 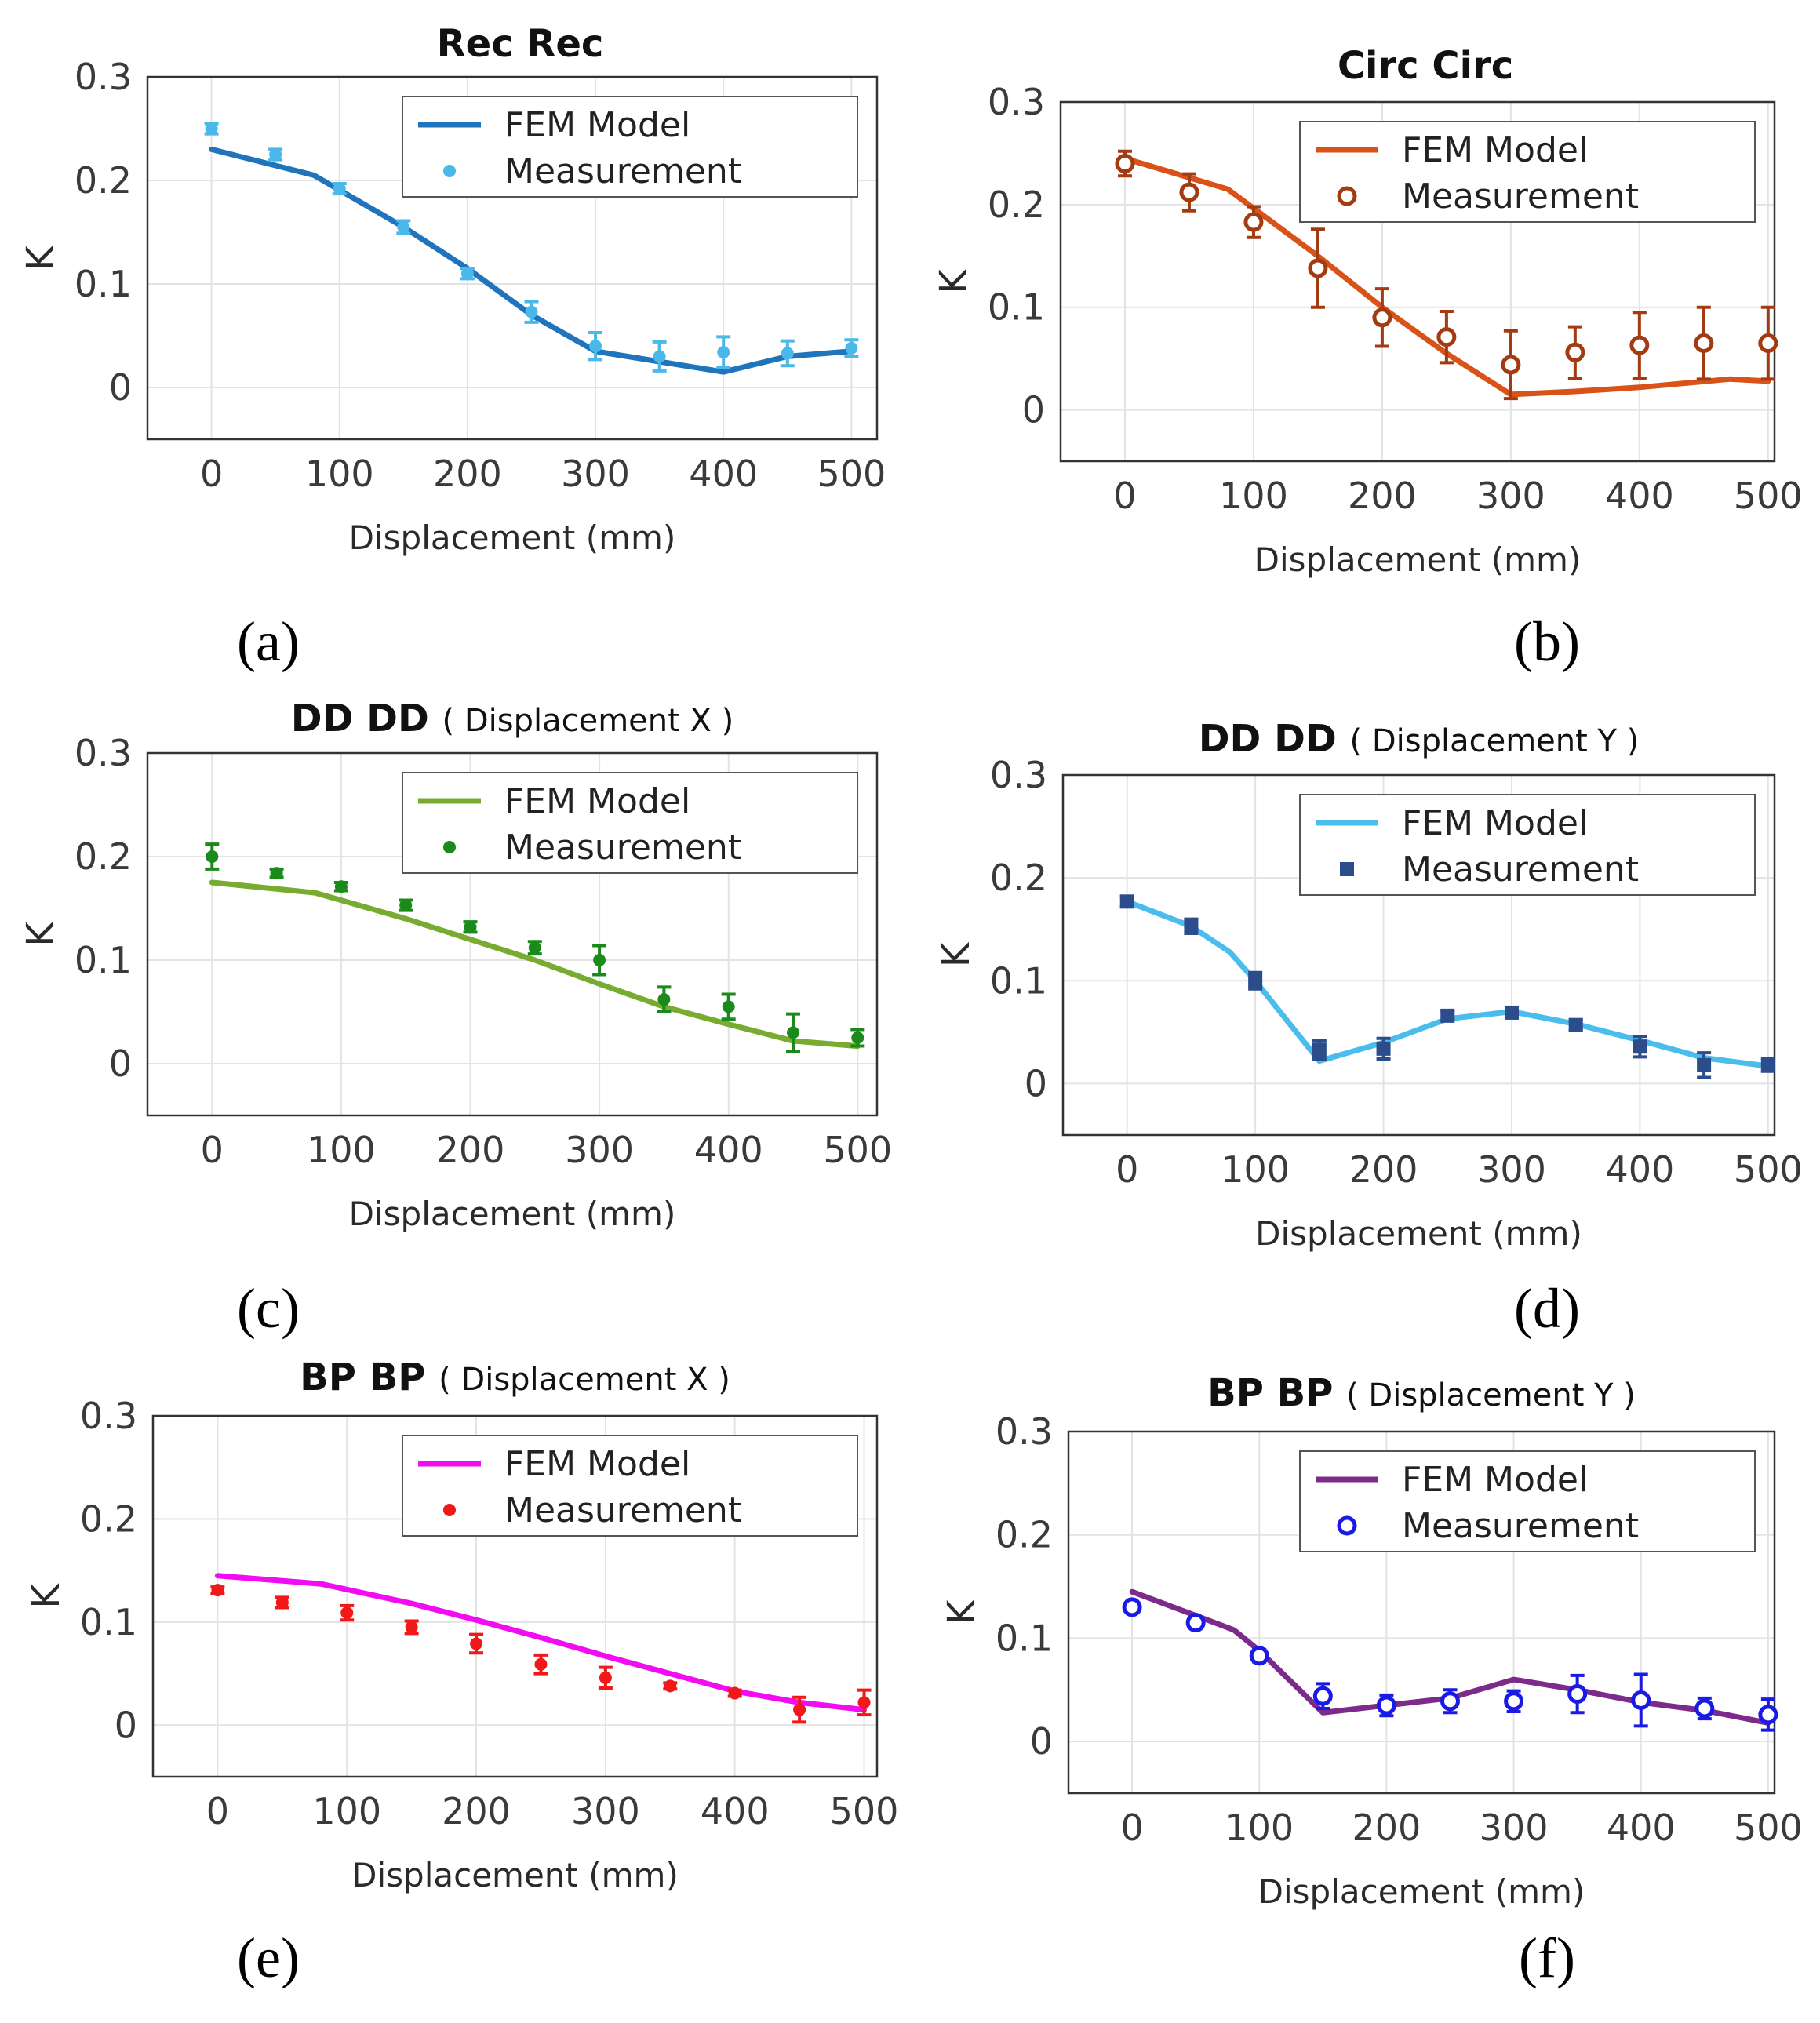 What do you see at coordinates (1547, 641) in the screenshot?
I see `panel-label: (b)` at bounding box center [1547, 641].